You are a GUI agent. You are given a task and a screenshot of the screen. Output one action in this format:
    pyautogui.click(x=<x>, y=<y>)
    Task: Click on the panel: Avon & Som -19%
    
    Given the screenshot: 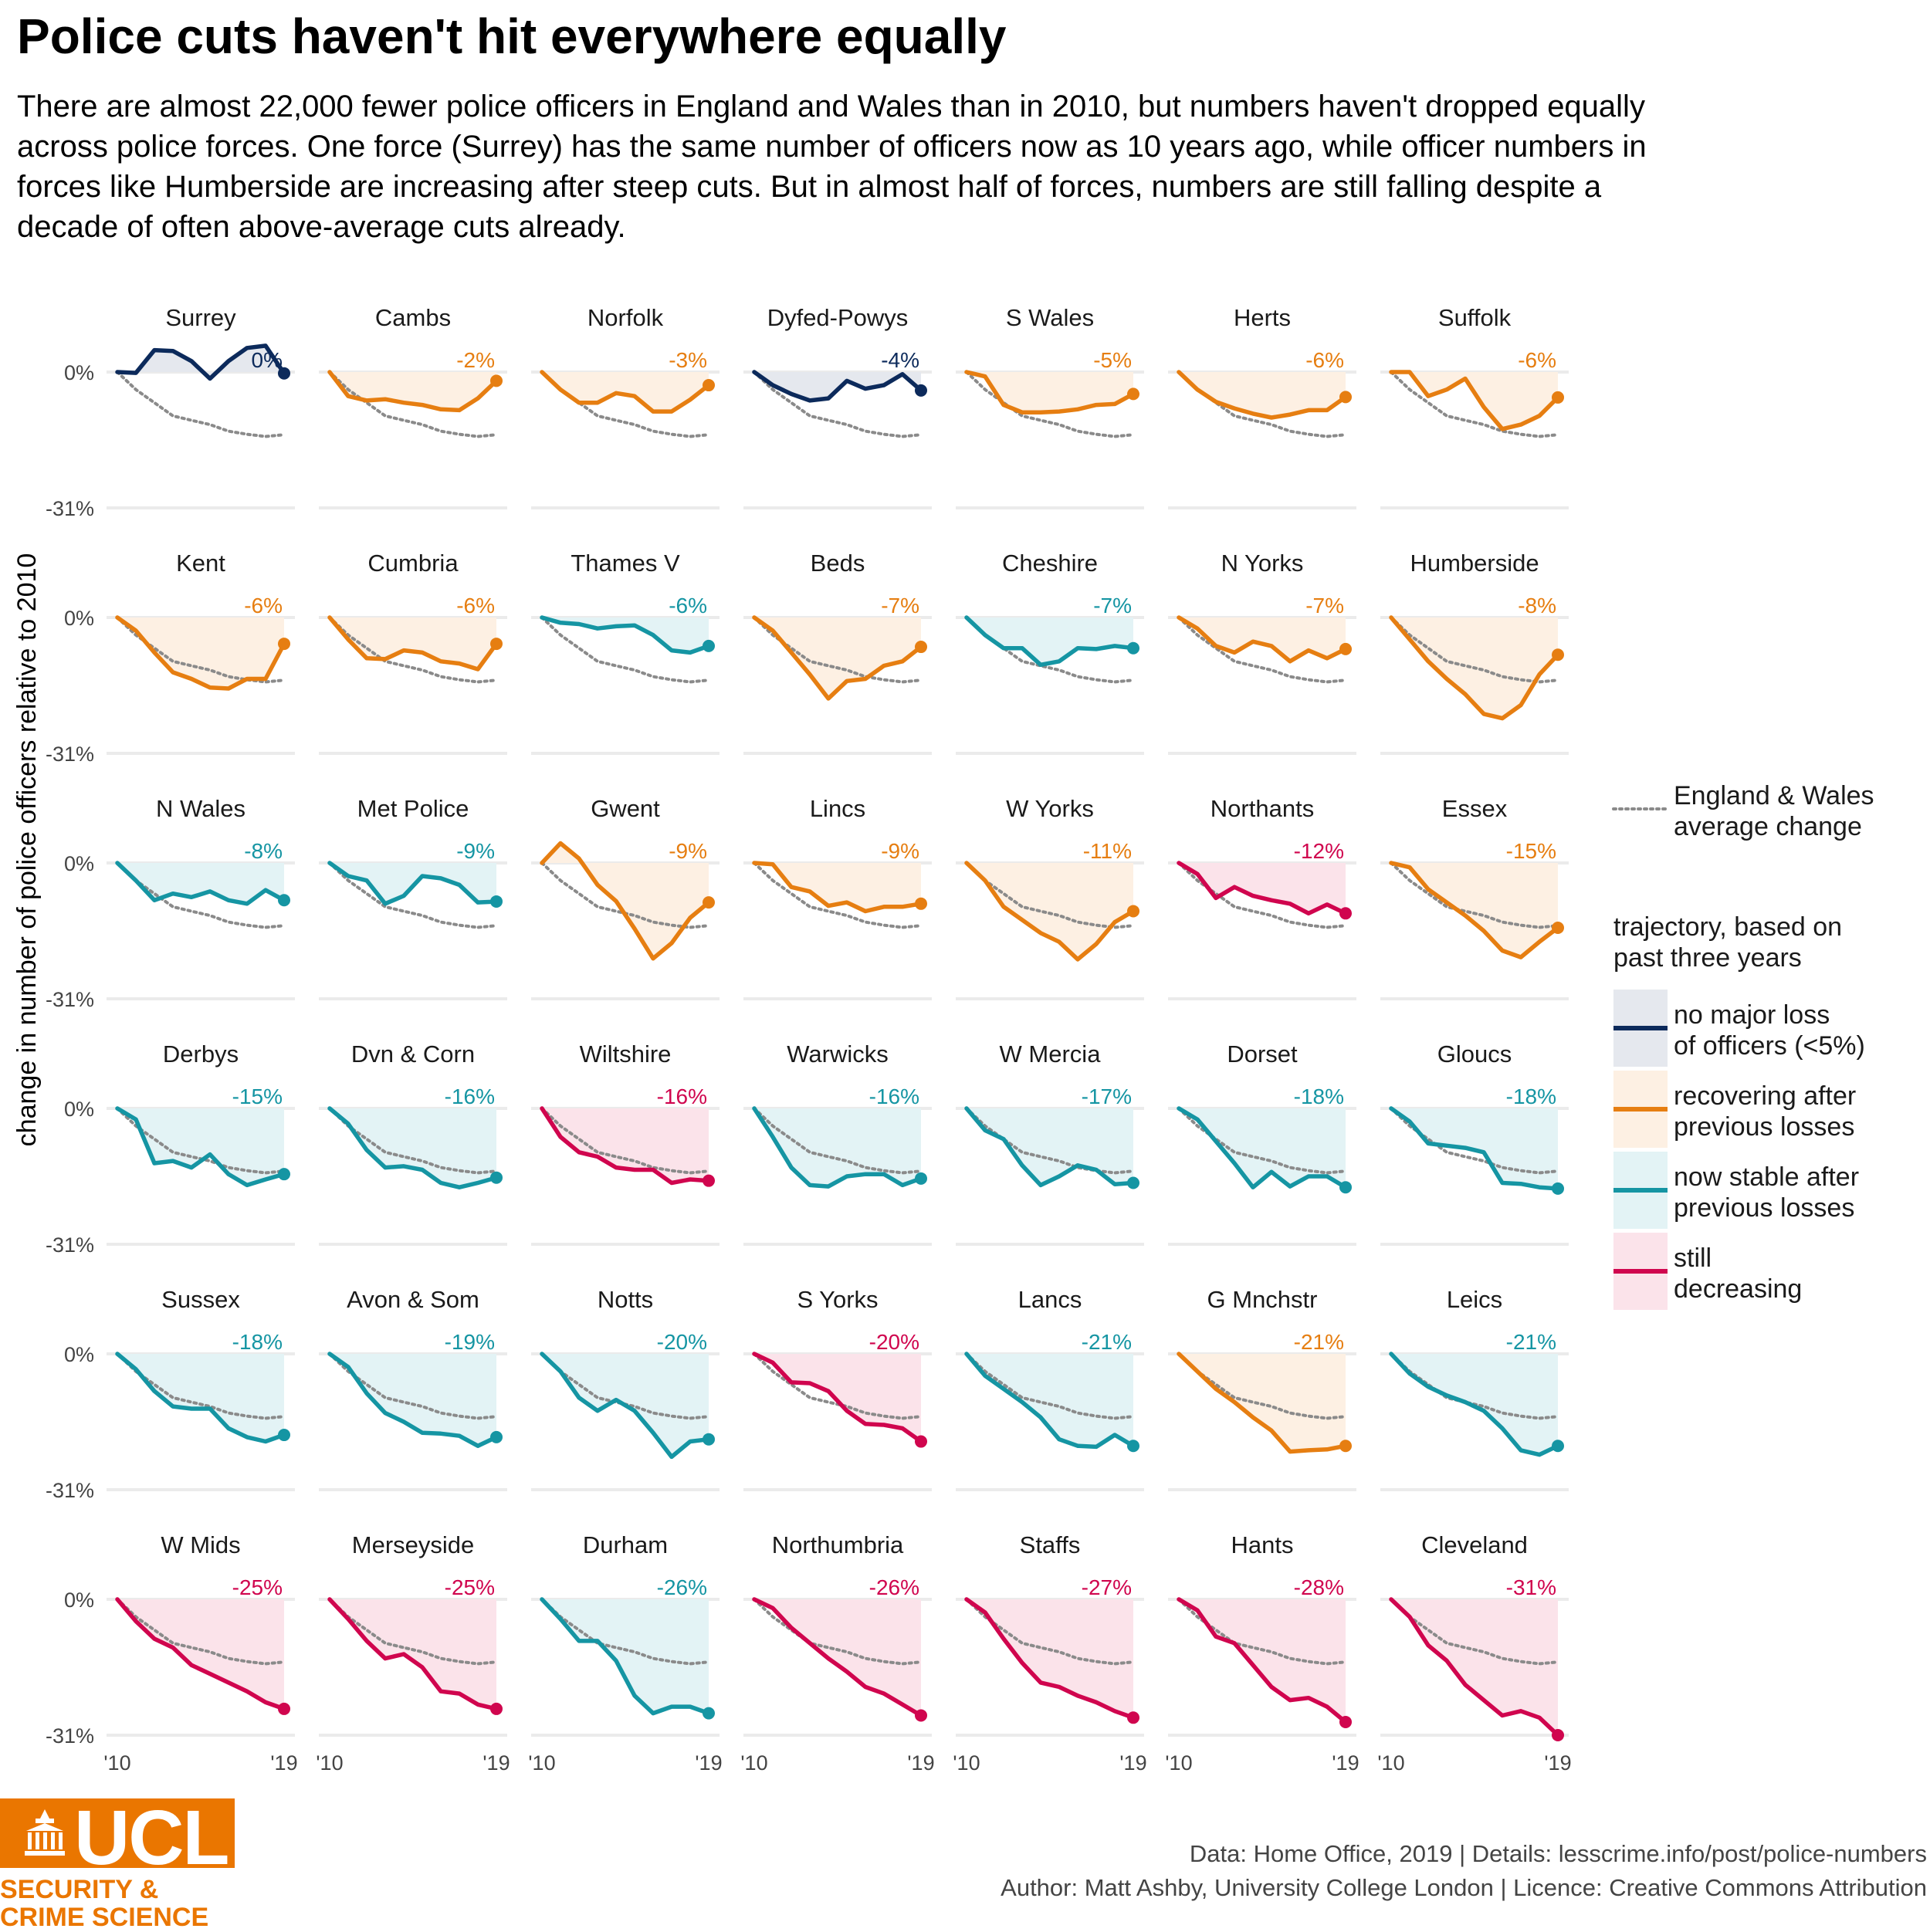 What is the action you would take?
    pyautogui.click(x=413, y=1388)
    